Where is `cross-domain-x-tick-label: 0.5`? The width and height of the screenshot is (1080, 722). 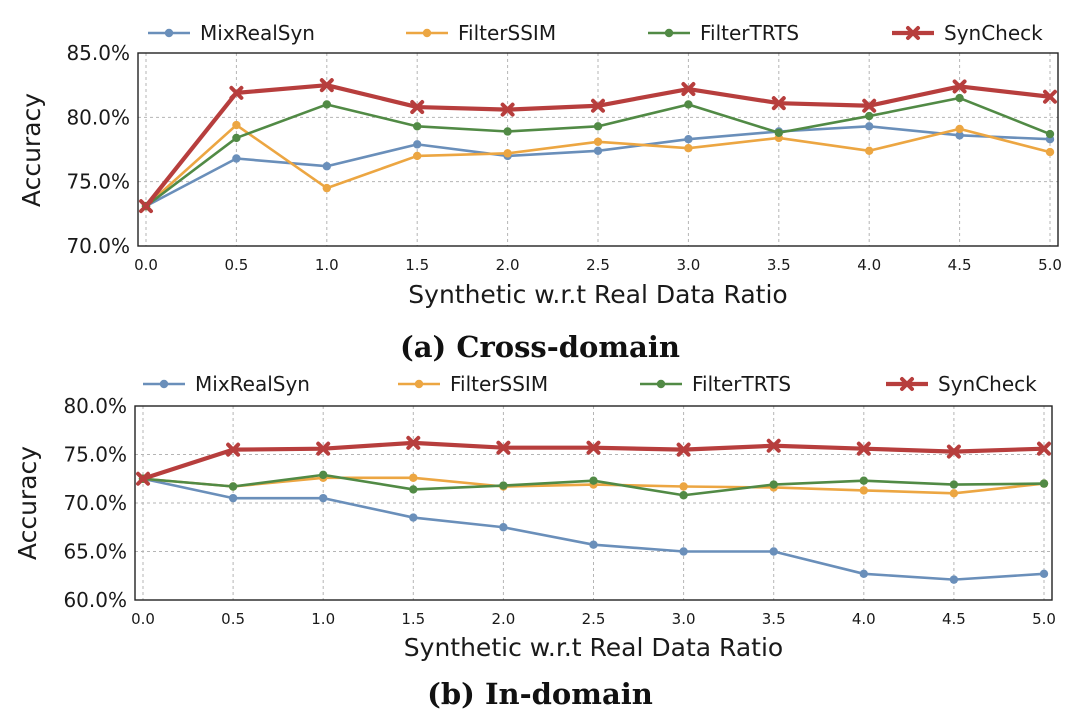
cross-domain-x-tick-label: 0.5 is located at coordinates (236, 265).